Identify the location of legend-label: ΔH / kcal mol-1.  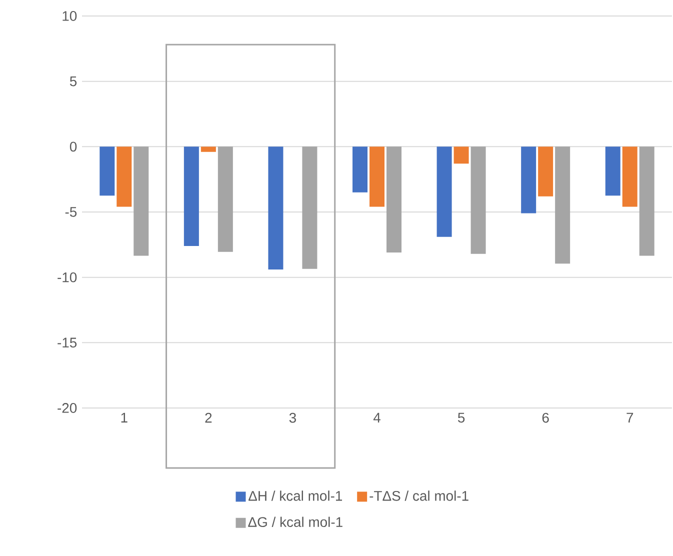
(295, 495).